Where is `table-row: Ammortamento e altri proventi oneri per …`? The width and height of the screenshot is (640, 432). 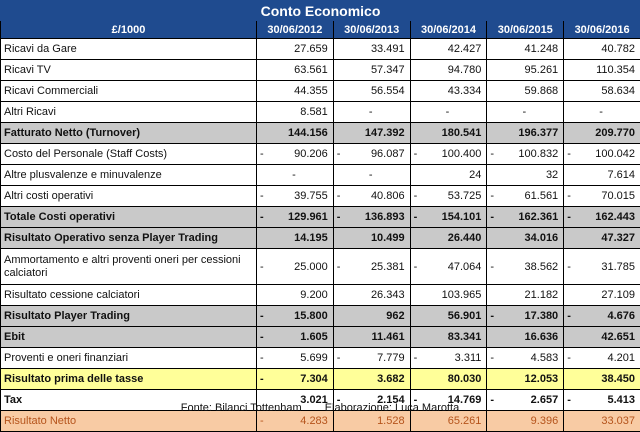
table-row: Ammortamento e altri proventi oneri per … is located at coordinates (320, 267).